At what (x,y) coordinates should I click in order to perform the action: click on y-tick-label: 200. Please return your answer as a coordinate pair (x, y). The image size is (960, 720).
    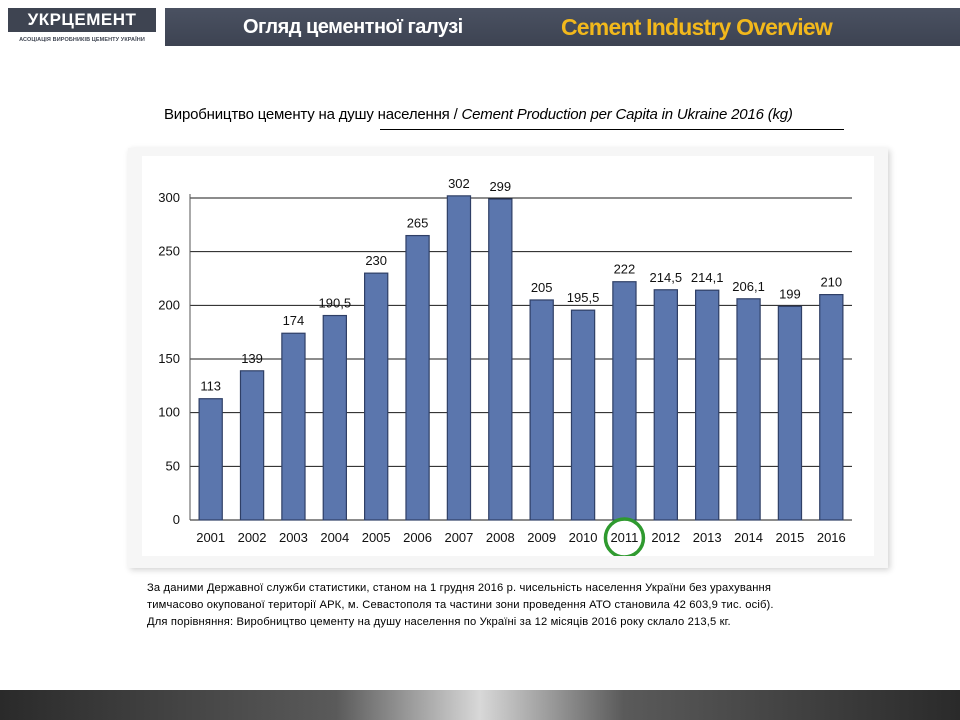
    Looking at the image, I should click on (169, 304).